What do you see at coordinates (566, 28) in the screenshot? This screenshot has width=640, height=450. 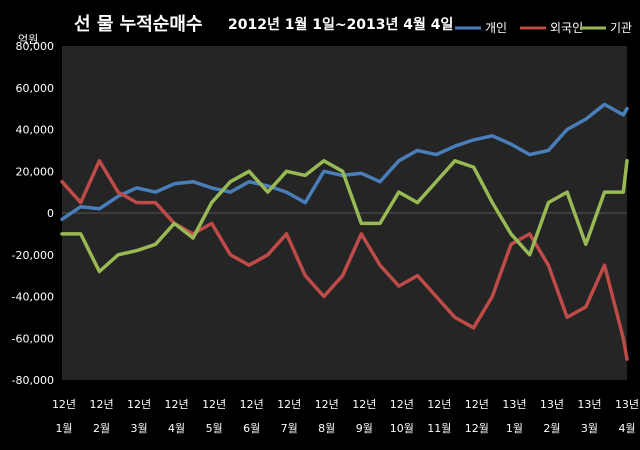 I see `legend-label: 외국인` at bounding box center [566, 28].